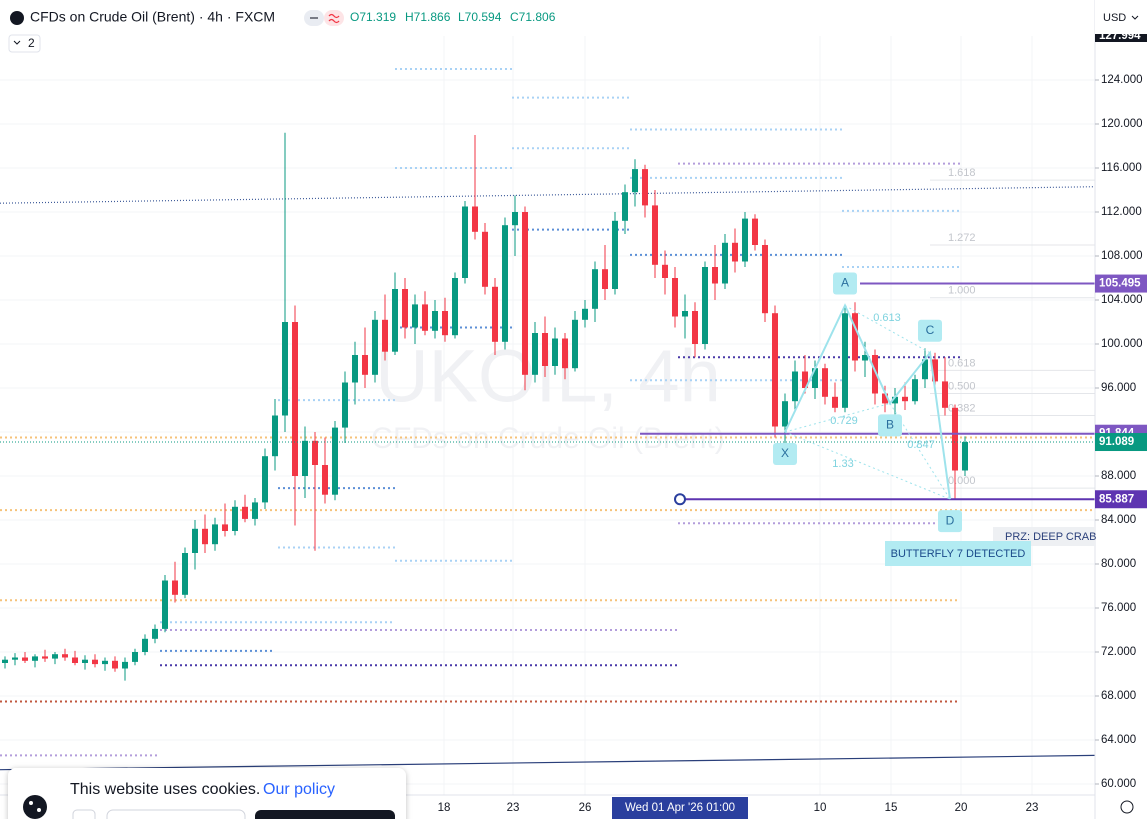 The image size is (1147, 819). I want to click on pattern-ratio: 0.847, so click(921, 445).